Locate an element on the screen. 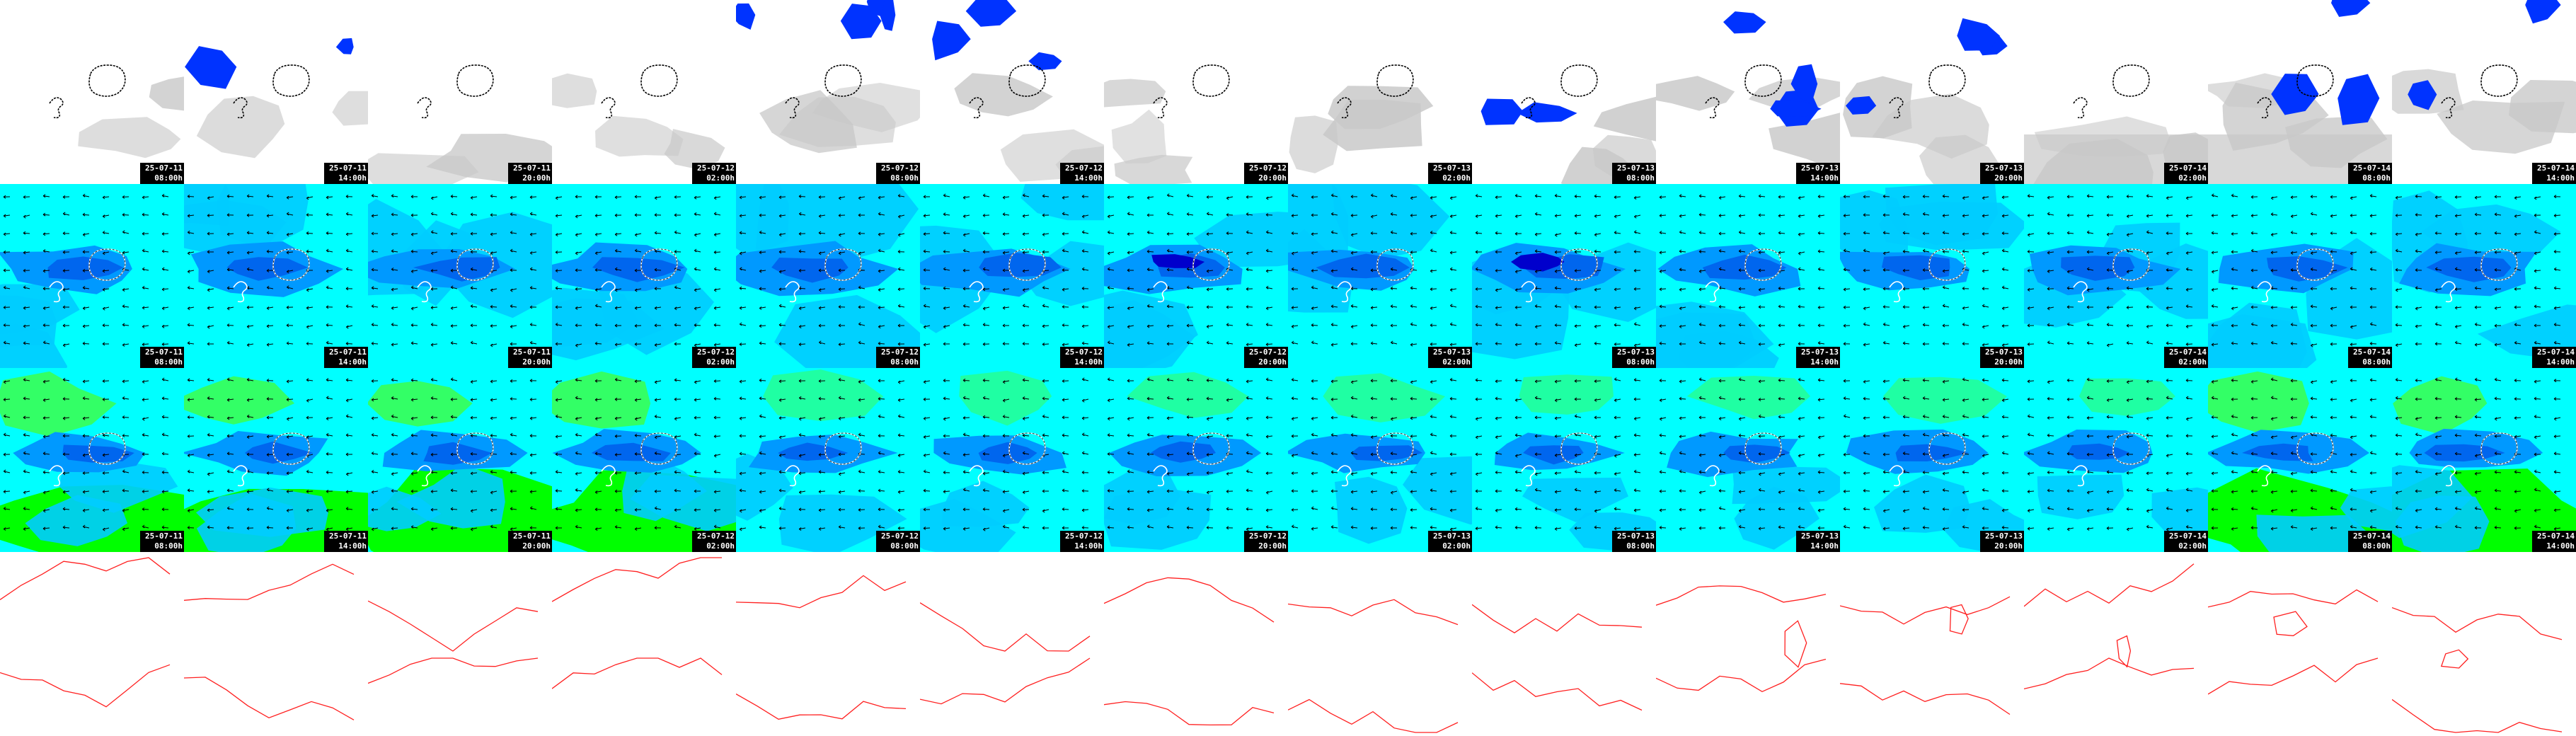 The width and height of the screenshot is (2576, 736). gust-map-tile: 25-07-11 08:00h is located at coordinates (92, 460).